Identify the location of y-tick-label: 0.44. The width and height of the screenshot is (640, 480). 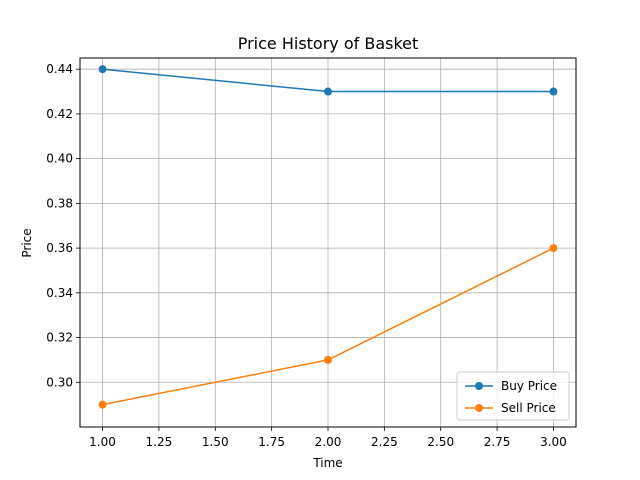
(59, 69).